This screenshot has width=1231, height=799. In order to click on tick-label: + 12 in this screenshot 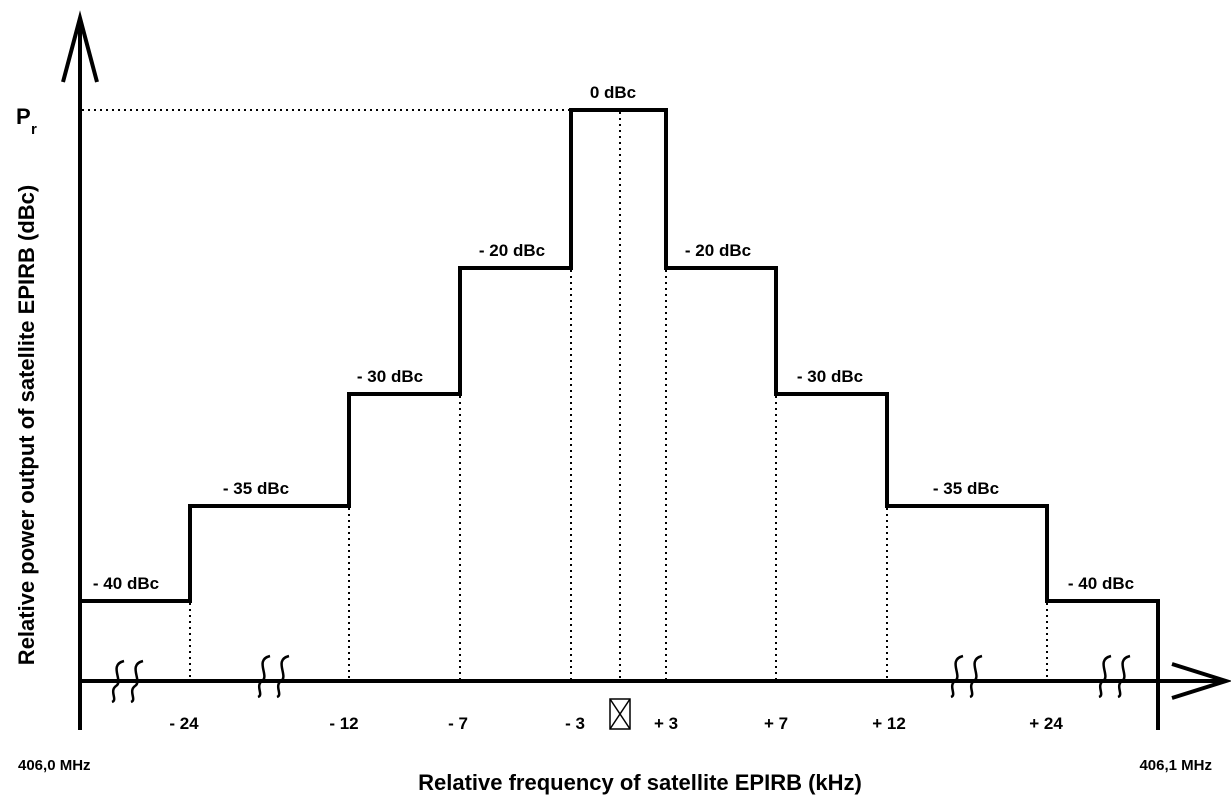, I will do `click(889, 723)`.